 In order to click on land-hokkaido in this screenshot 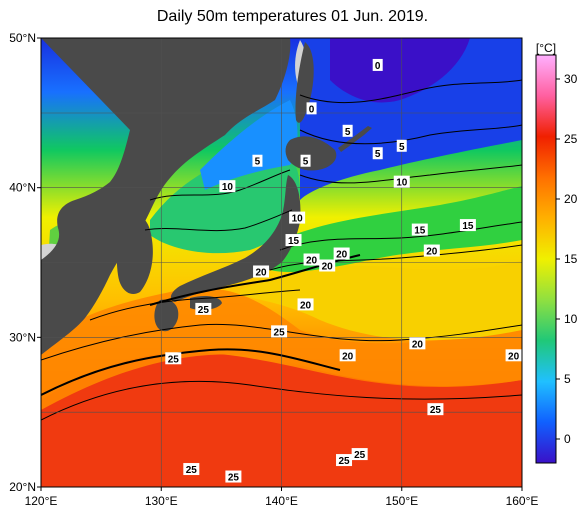, I will do `click(311, 153)`.